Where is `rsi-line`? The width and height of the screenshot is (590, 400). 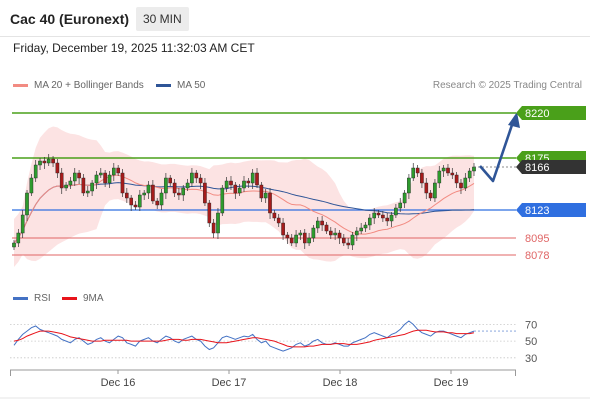 rsi-line is located at coordinates (244, 336).